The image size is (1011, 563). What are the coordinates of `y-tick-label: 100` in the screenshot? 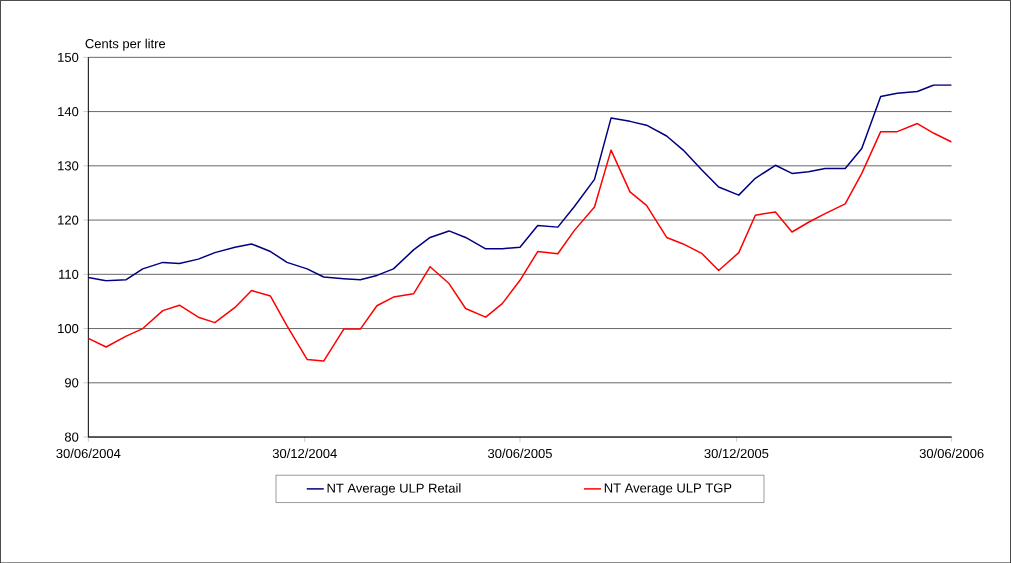 It's located at (68, 328).